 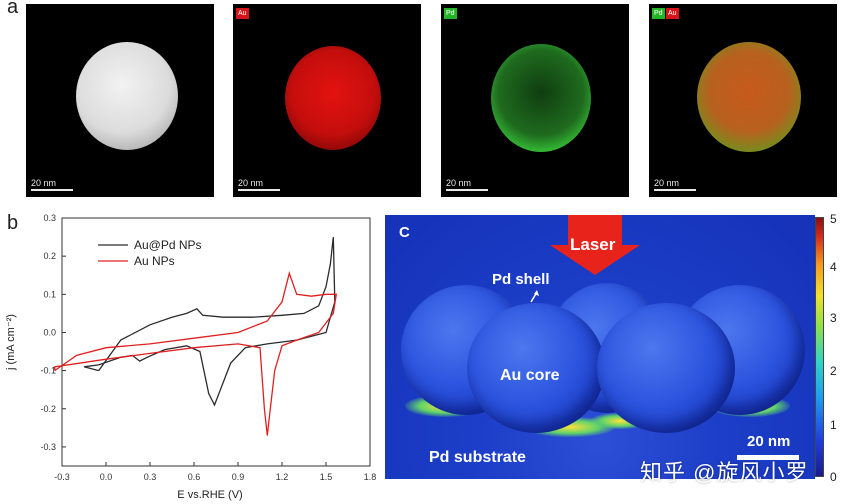 I want to click on x-tick-label: 1.2, so click(x=282, y=477).